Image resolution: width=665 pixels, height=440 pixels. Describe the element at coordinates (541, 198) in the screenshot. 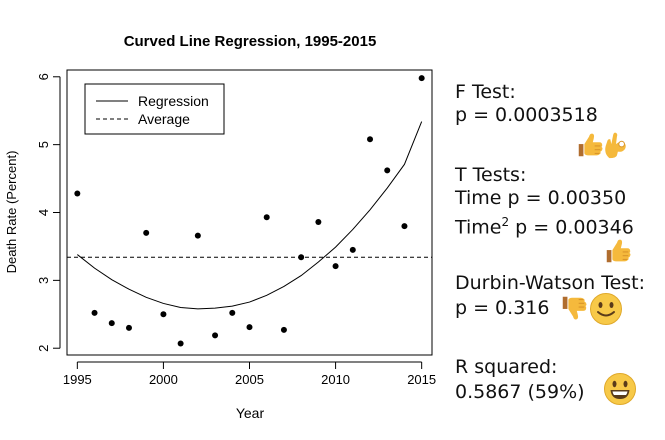

I see `t-test-time: Time p = 0.00350` at that location.